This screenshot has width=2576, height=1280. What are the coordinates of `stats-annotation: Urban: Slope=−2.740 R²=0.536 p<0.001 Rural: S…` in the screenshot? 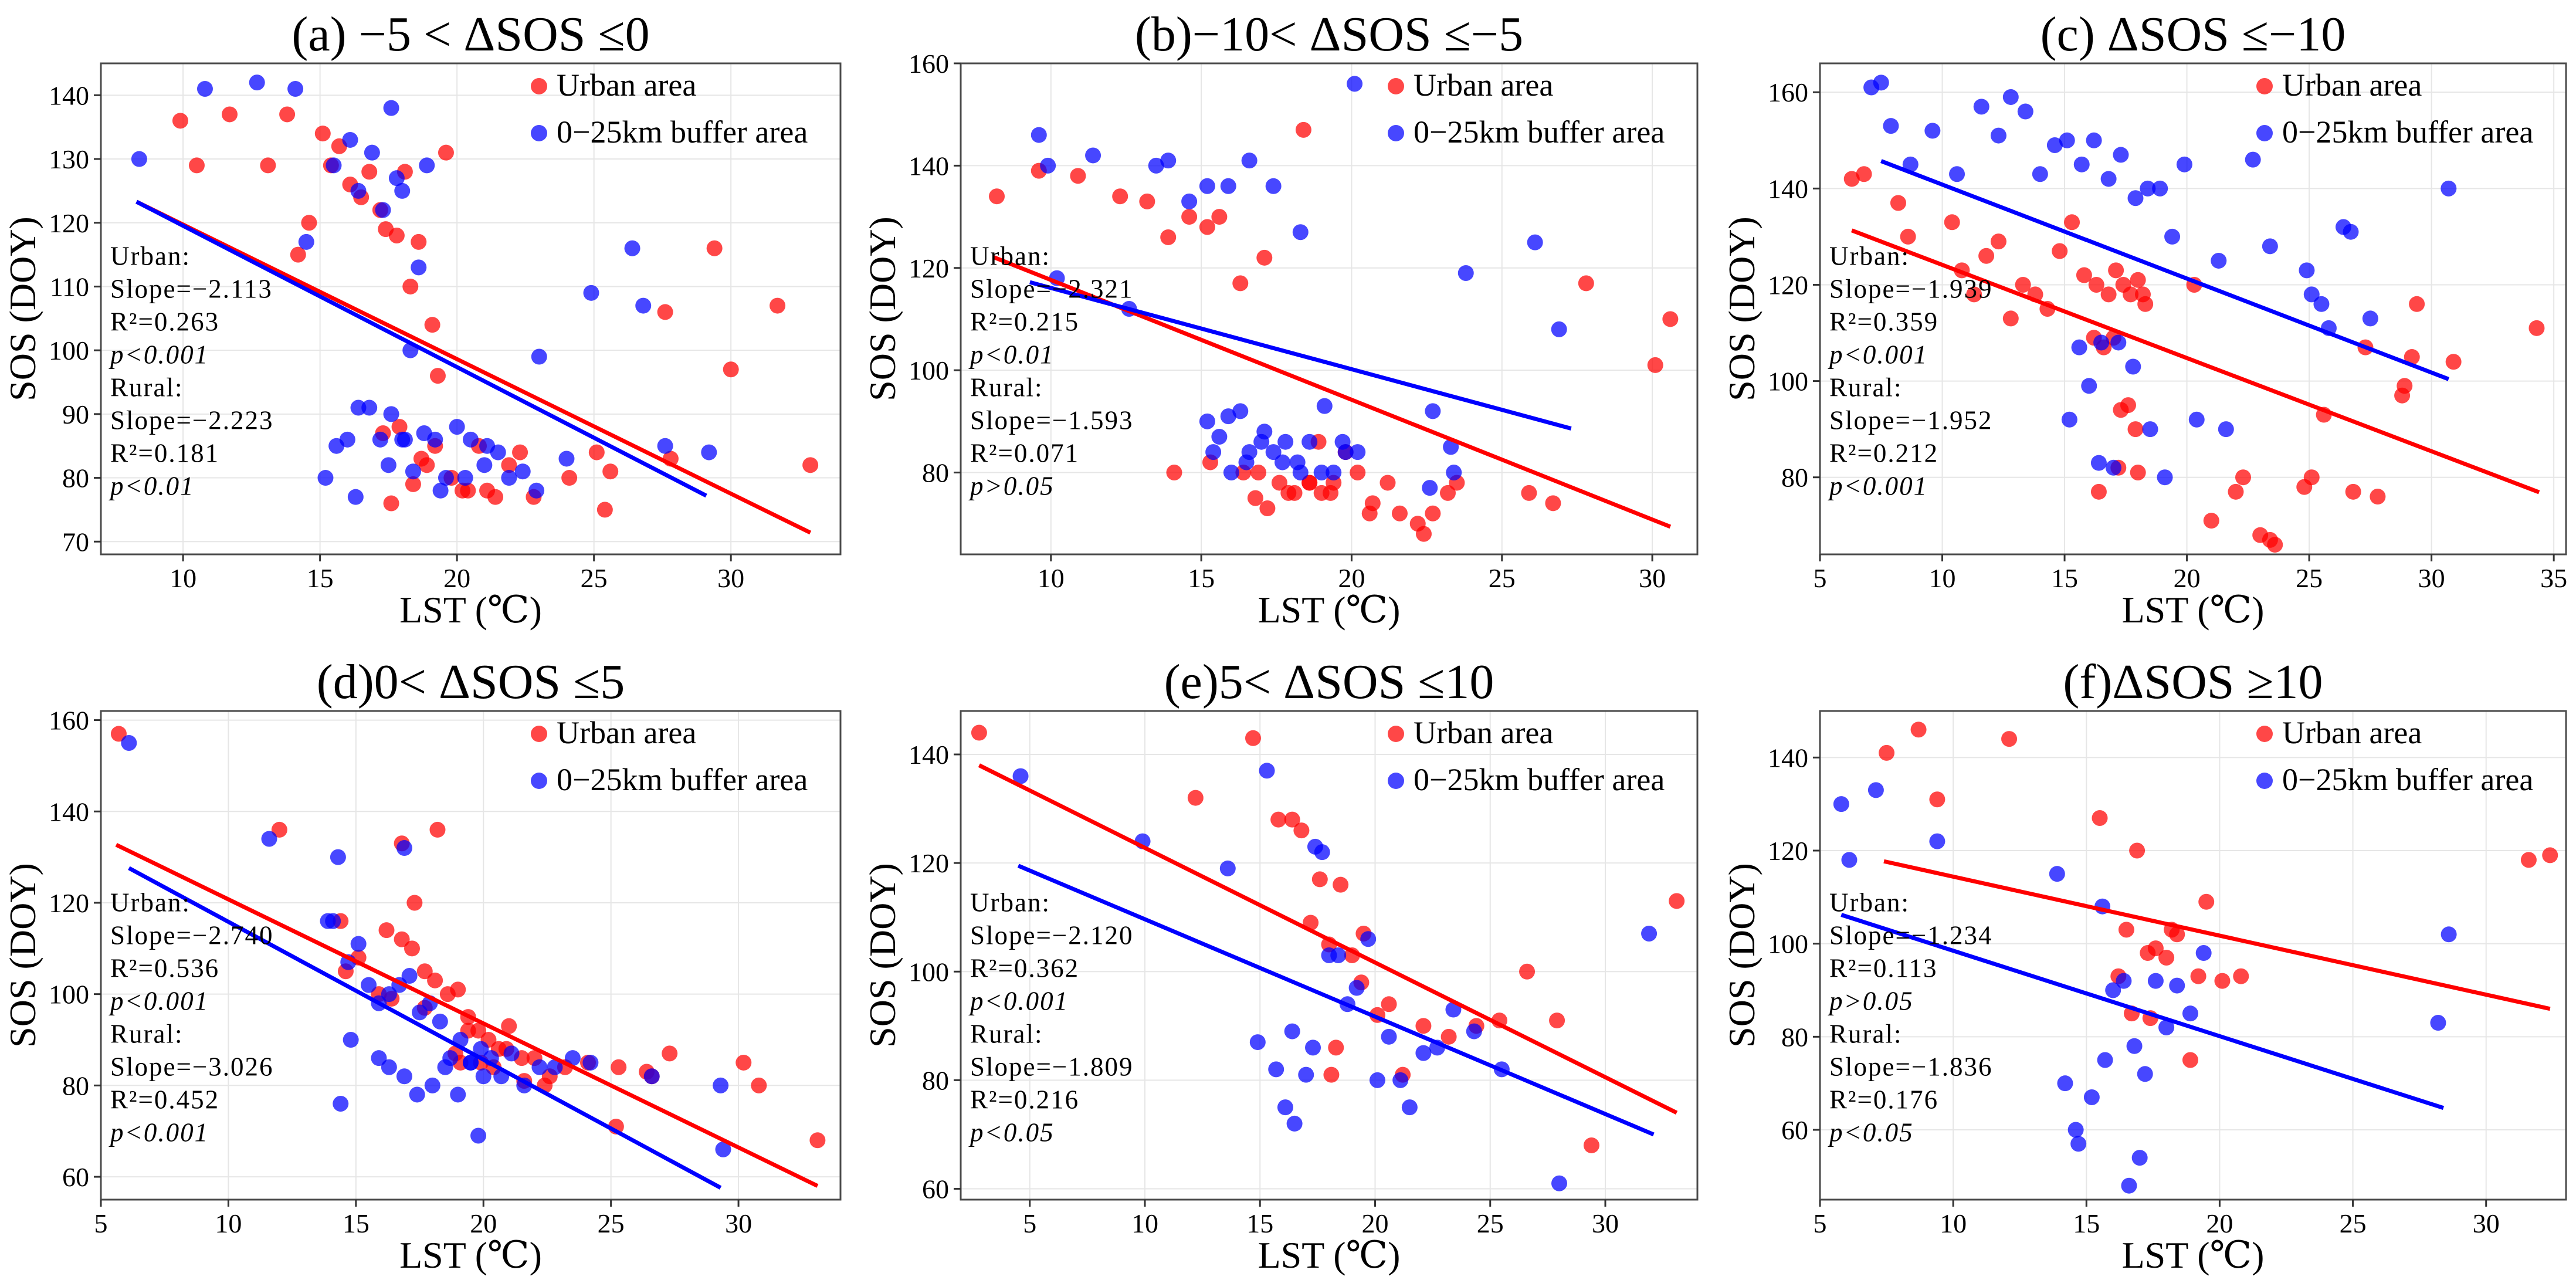 It's located at (191, 1017).